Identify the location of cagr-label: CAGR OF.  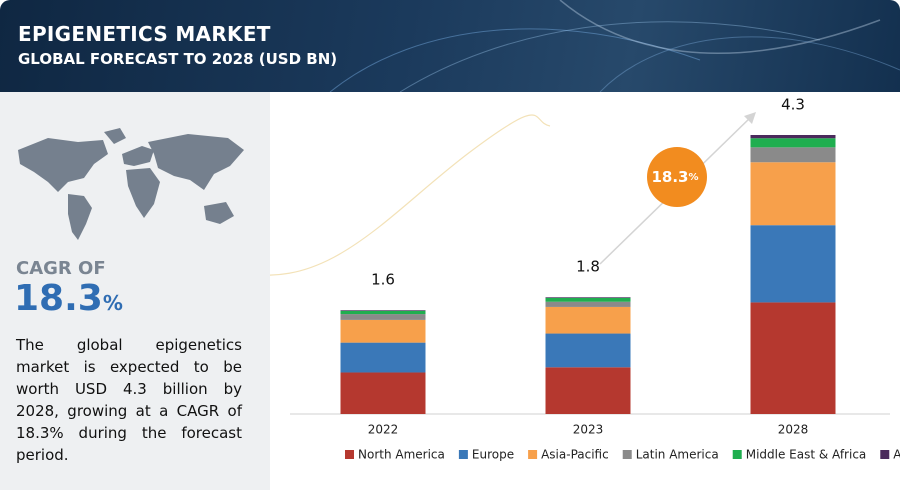
(61, 268).